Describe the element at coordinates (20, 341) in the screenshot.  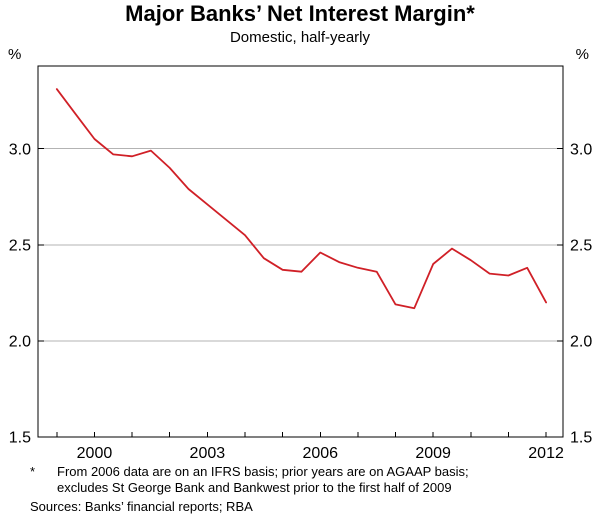
I see `y-axis-label-left: 2.0` at that location.